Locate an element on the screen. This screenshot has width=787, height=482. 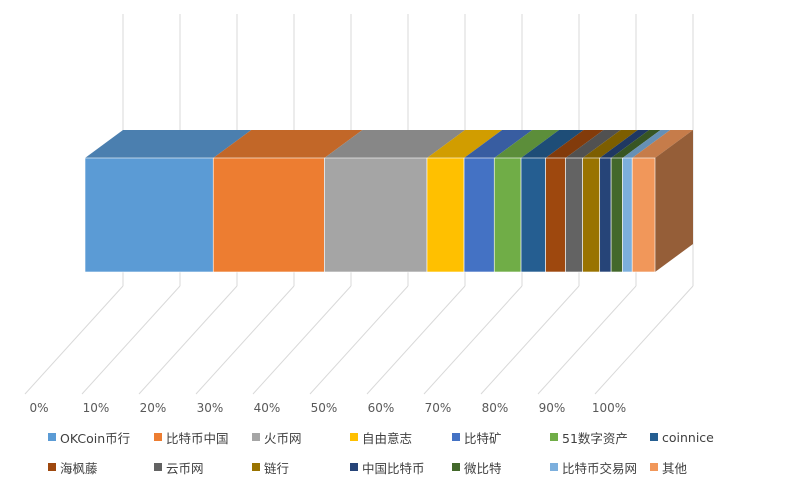
bar-top-OKCoin币行 is located at coordinates (168, 144).